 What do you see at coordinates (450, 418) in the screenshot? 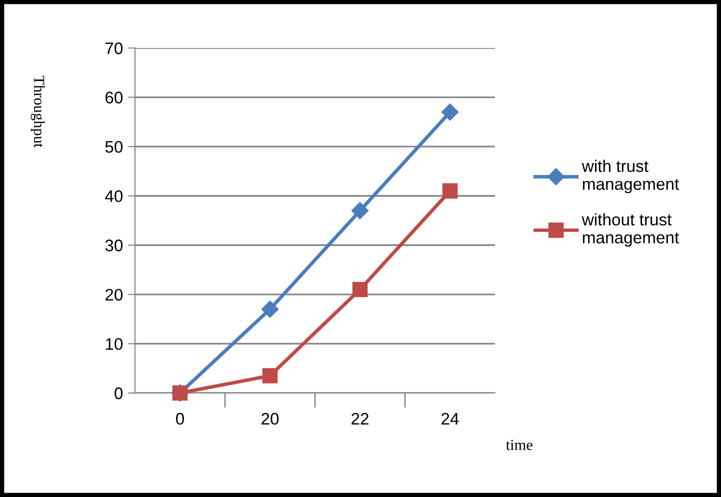
I see `x-tick-label: 24` at bounding box center [450, 418].